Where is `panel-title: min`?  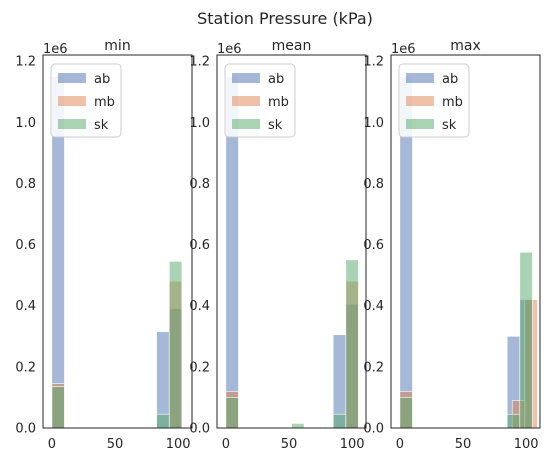
panel-title: min is located at coordinates (117, 46).